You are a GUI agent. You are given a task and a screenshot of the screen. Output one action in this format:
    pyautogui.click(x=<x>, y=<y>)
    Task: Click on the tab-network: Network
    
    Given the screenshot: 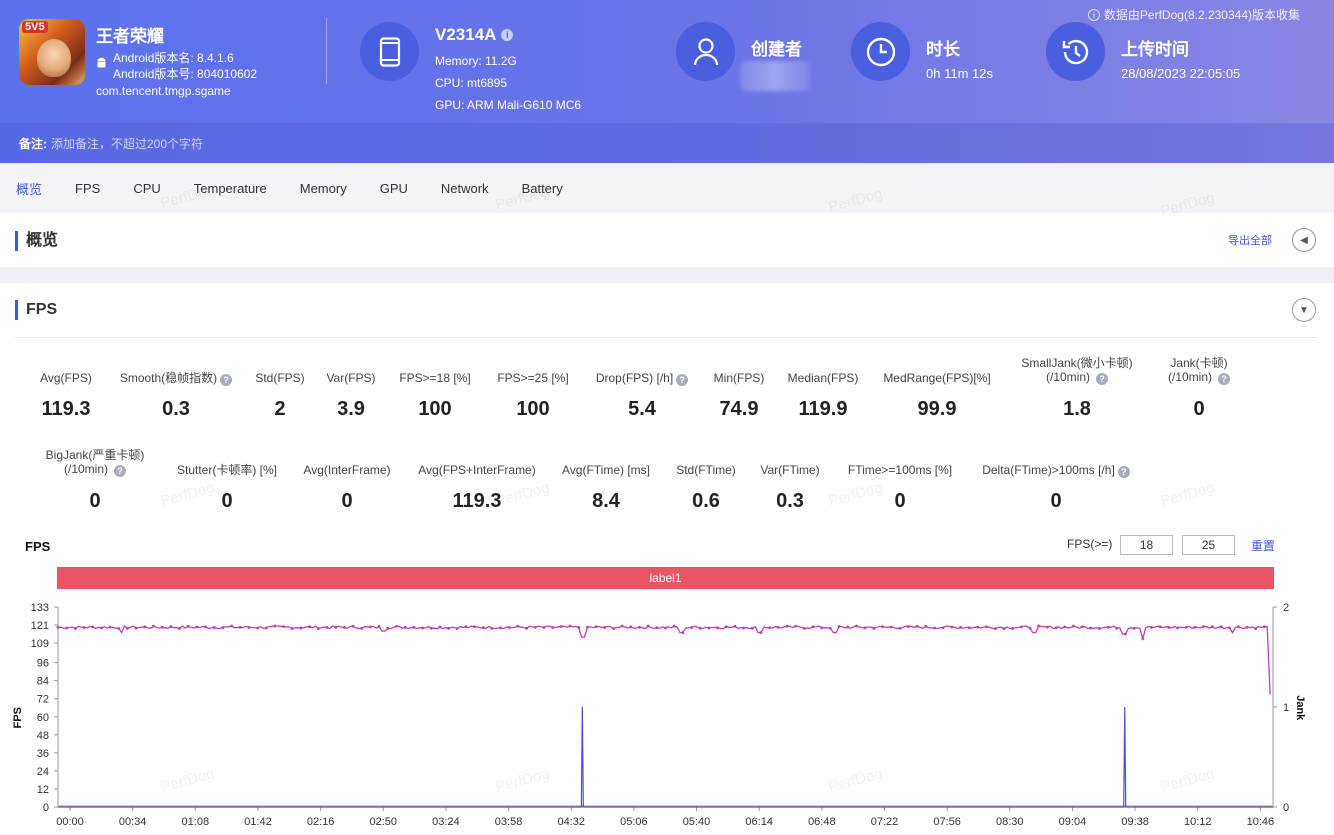 What is the action you would take?
    pyautogui.click(x=464, y=188)
    